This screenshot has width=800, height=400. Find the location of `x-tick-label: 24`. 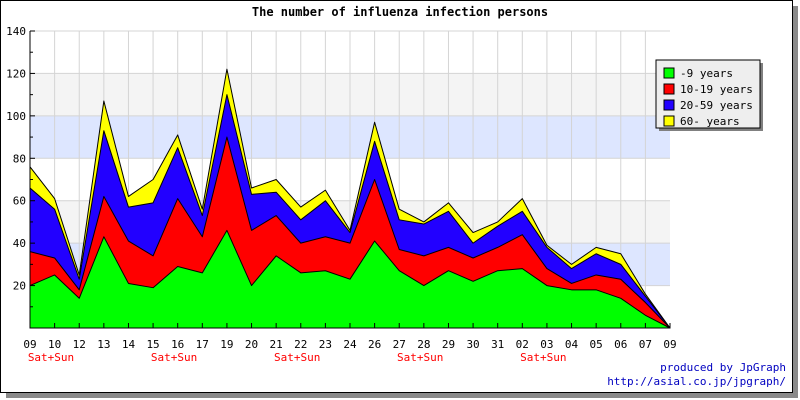

x-tick-label: 24 is located at coordinates (350, 344).